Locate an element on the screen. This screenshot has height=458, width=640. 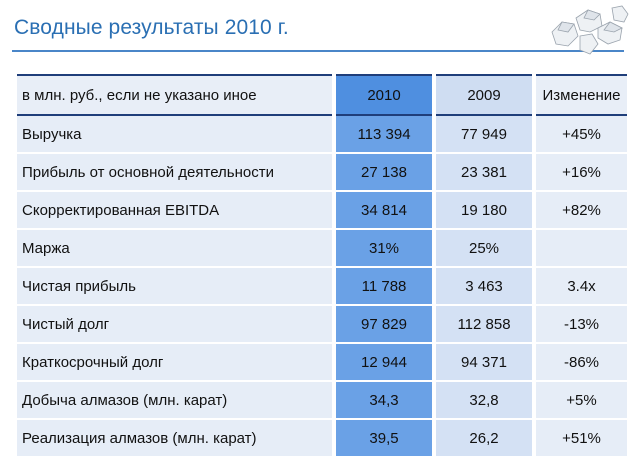
row-label: Скорректированная EBITDA is located at coordinates (176, 210).